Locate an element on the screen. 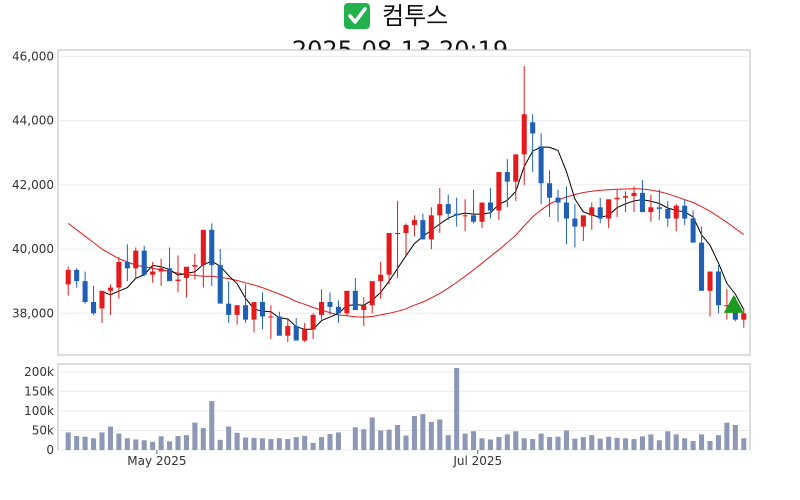  volume-tick-label: 200k is located at coordinates (39, 372).